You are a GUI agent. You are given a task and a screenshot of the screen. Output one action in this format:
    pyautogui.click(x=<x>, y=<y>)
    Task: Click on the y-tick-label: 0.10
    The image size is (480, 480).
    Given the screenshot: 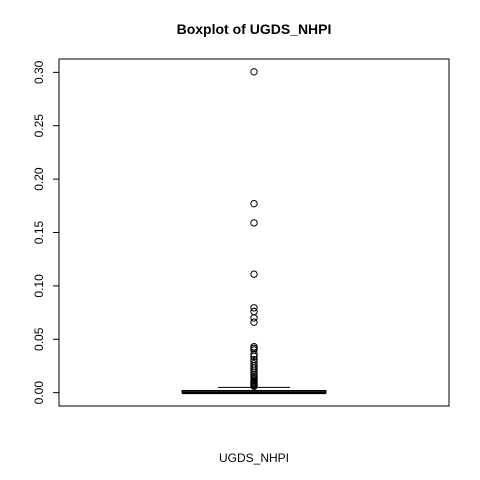 What is the action you would take?
    pyautogui.click(x=39, y=286)
    